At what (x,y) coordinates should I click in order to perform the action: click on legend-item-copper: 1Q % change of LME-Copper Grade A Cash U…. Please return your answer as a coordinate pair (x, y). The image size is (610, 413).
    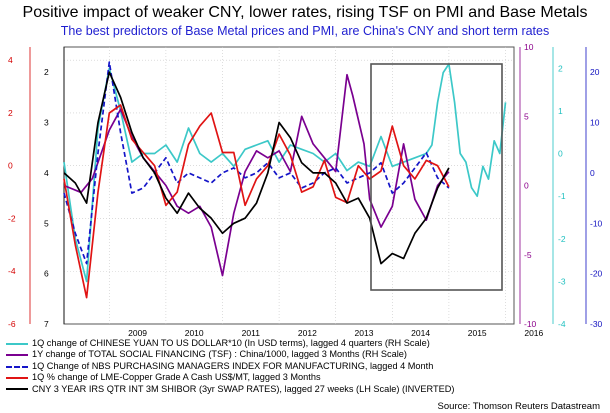
    Looking at the image, I should click on (230, 377).